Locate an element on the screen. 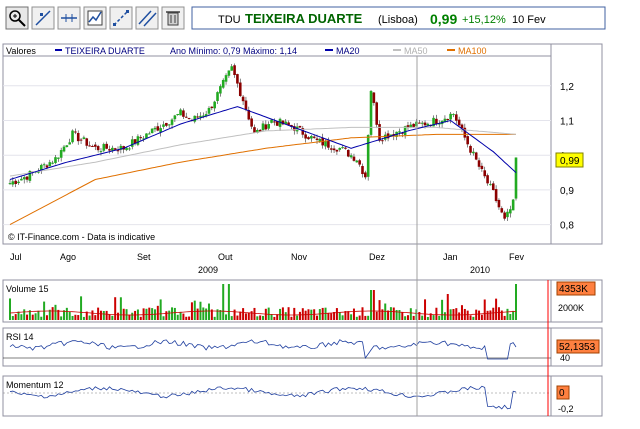 This screenshot has width=640, height=429. watermark: © IT-Finance.com - Data is indicative is located at coordinates (81, 237).